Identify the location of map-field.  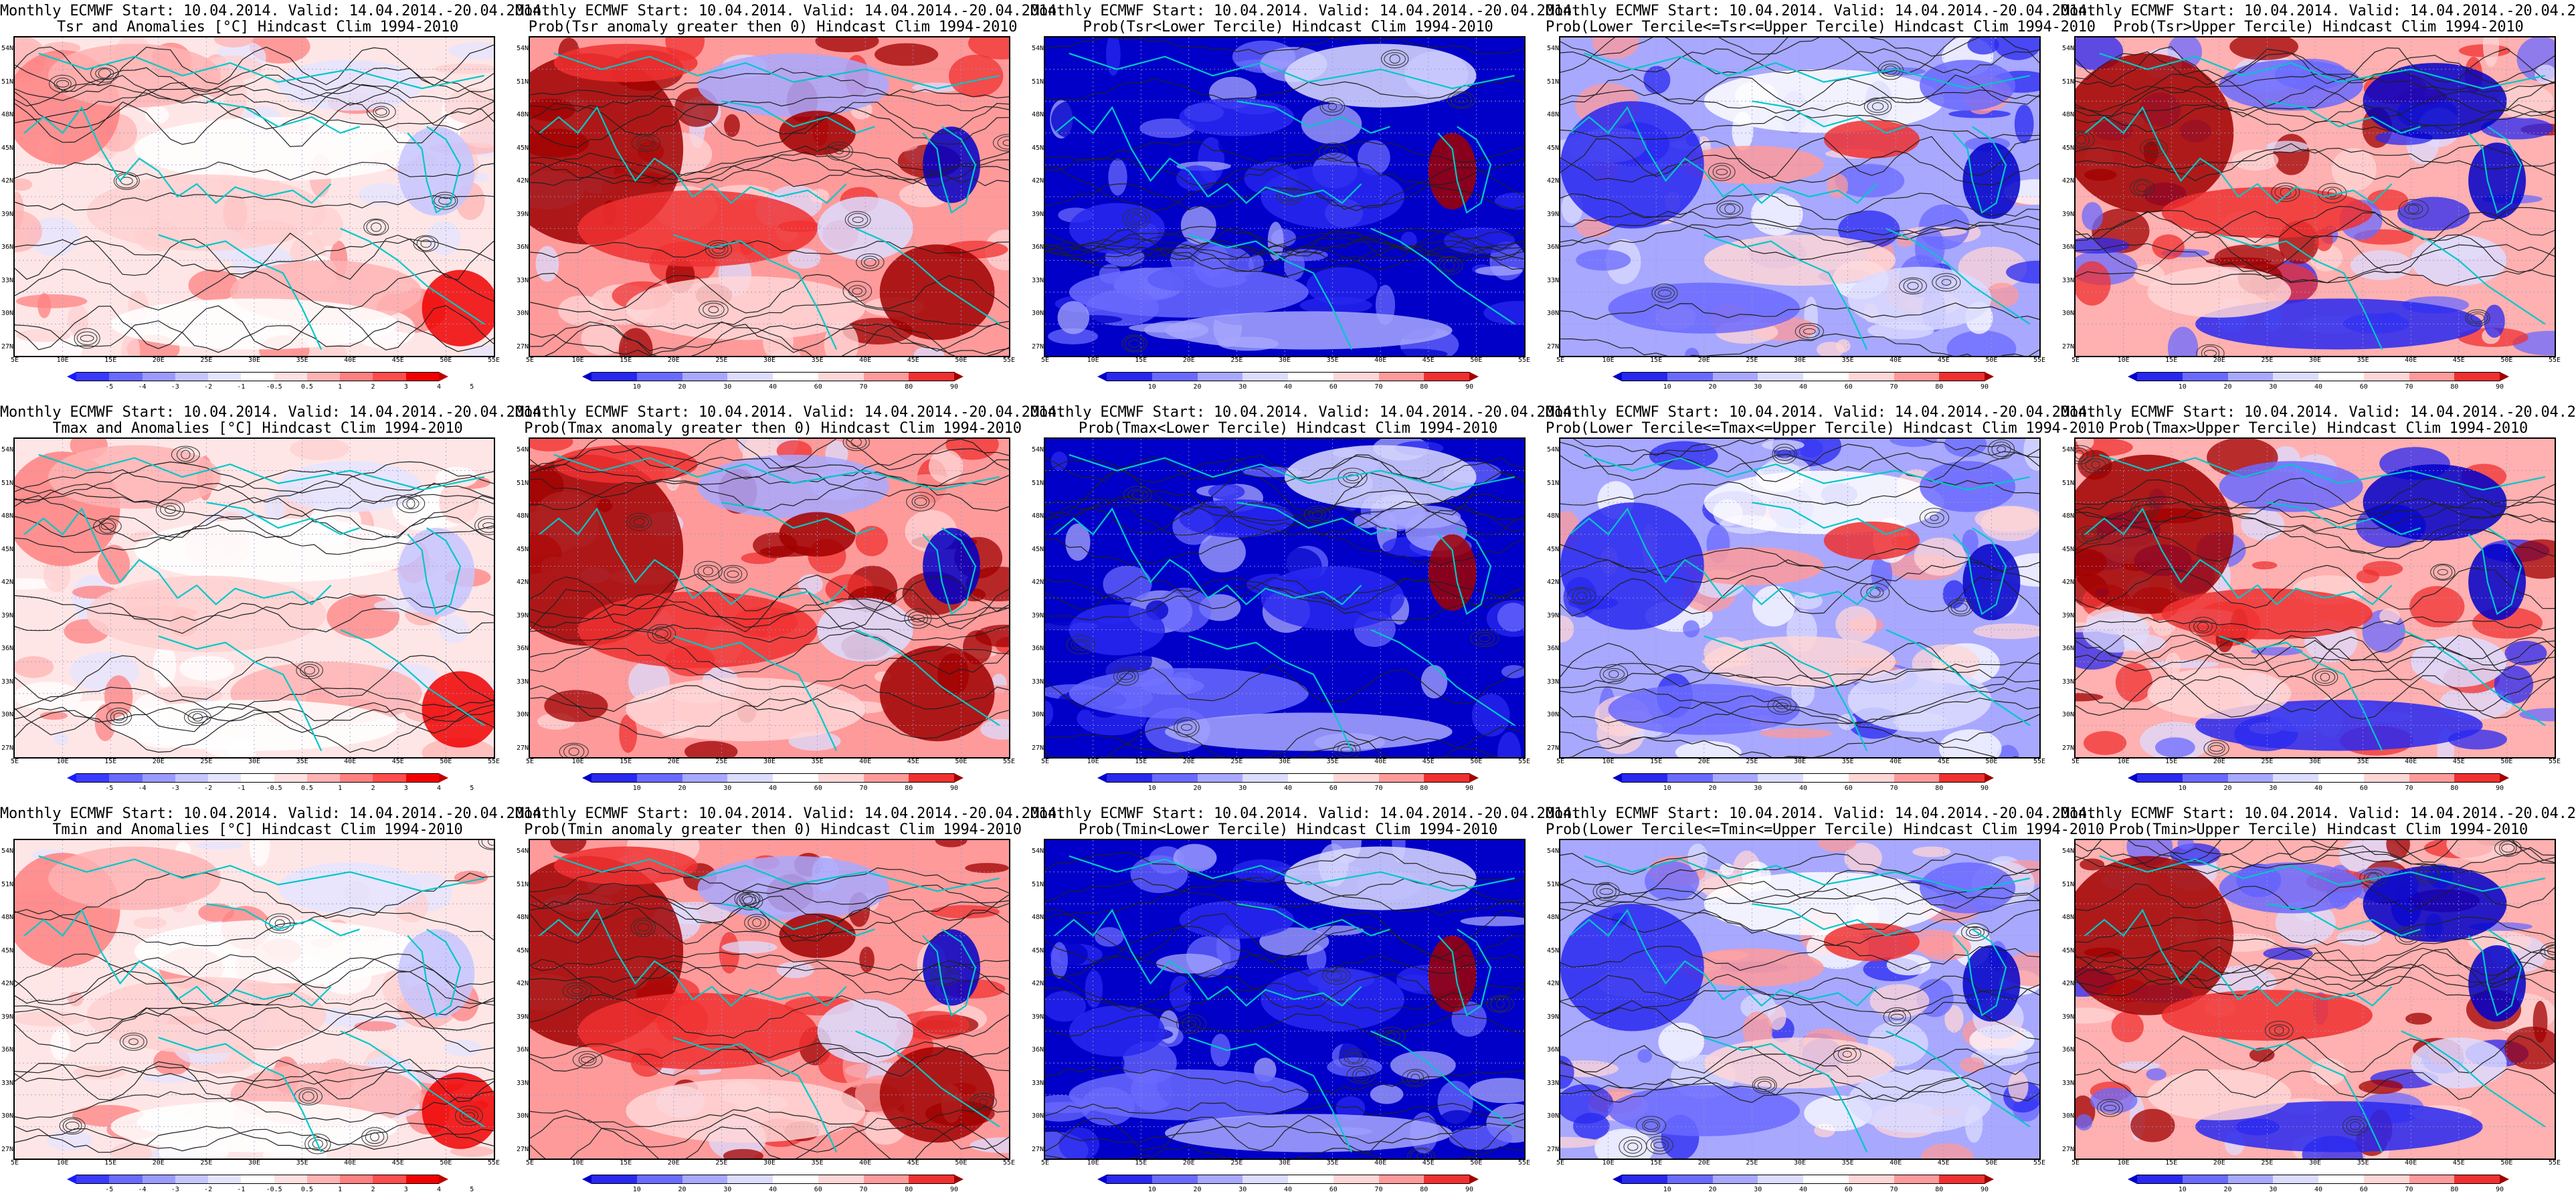
(1284, 196).